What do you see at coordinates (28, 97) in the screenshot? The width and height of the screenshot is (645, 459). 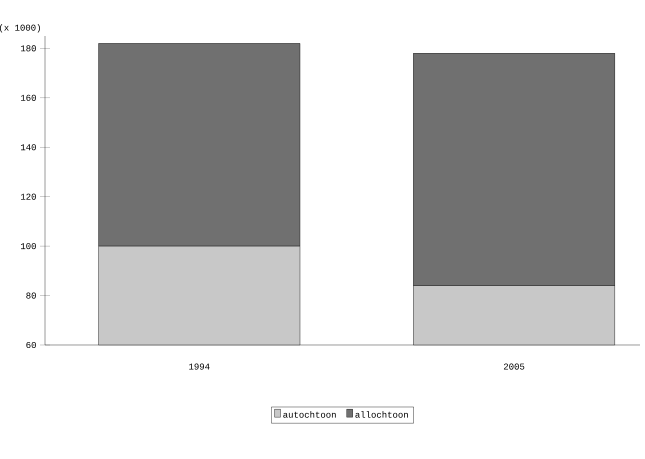 I see `y-tick-label: 160` at bounding box center [28, 97].